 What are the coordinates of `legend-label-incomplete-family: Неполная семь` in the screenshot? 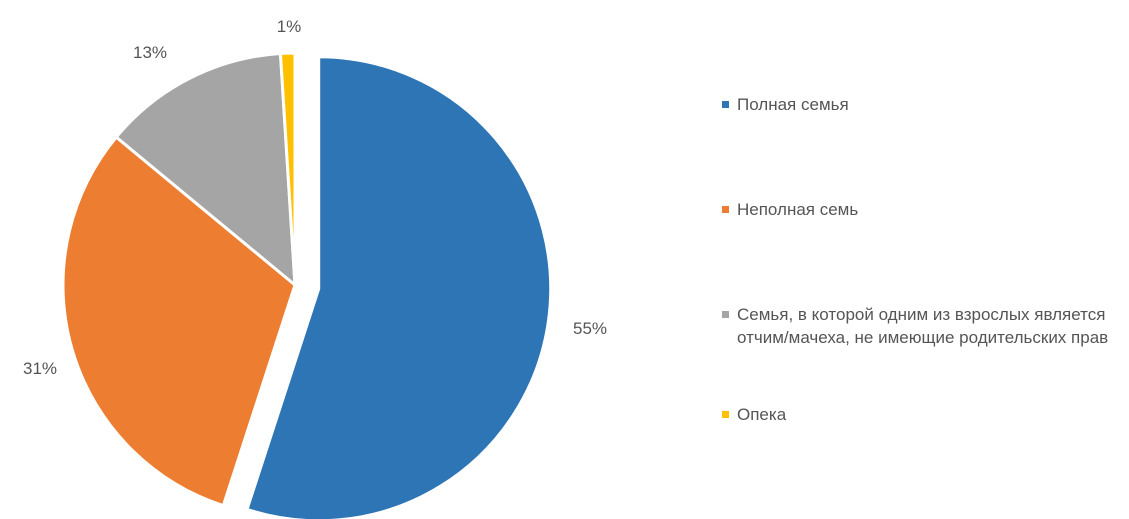 It's located at (798, 209).